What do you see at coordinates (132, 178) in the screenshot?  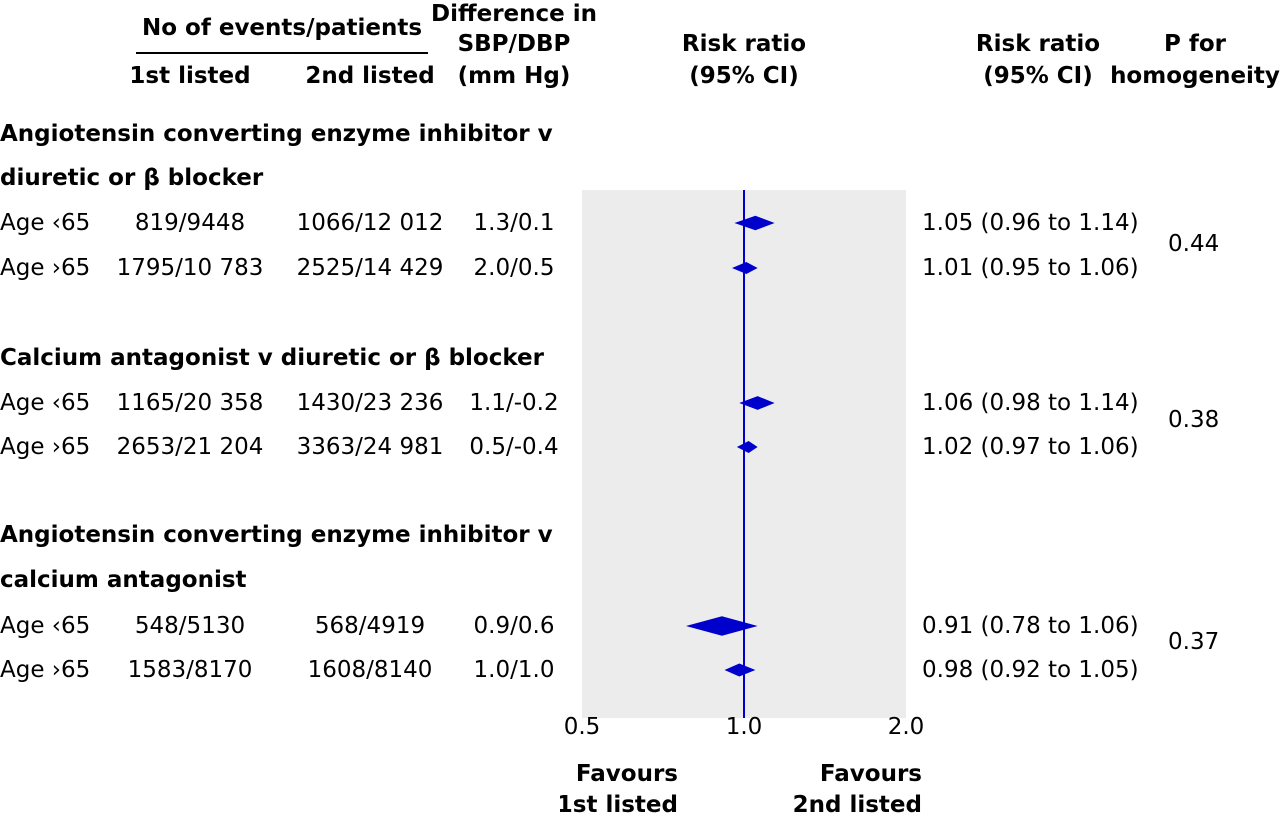 I see `group1-title-line2: diuretic or β blocker` at bounding box center [132, 178].